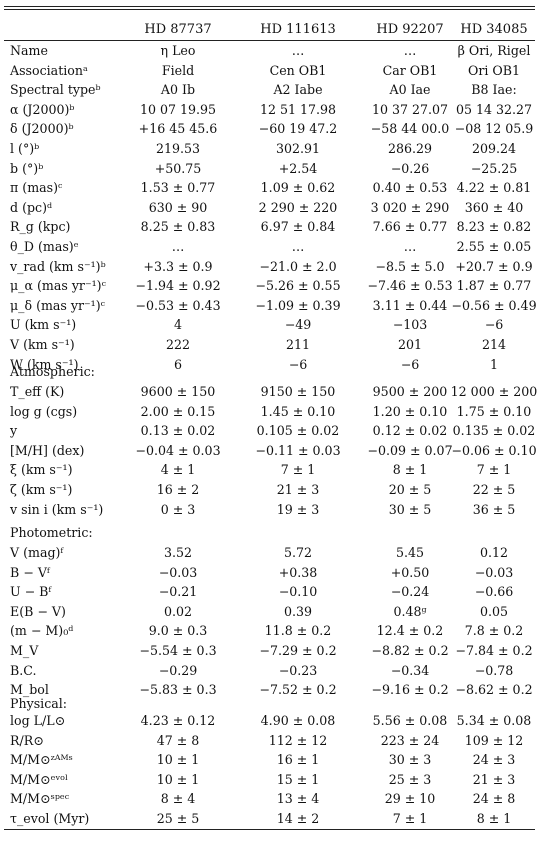  Describe the element at coordinates (410, 325) in the screenshot. I see `table-cell: −103` at that location.